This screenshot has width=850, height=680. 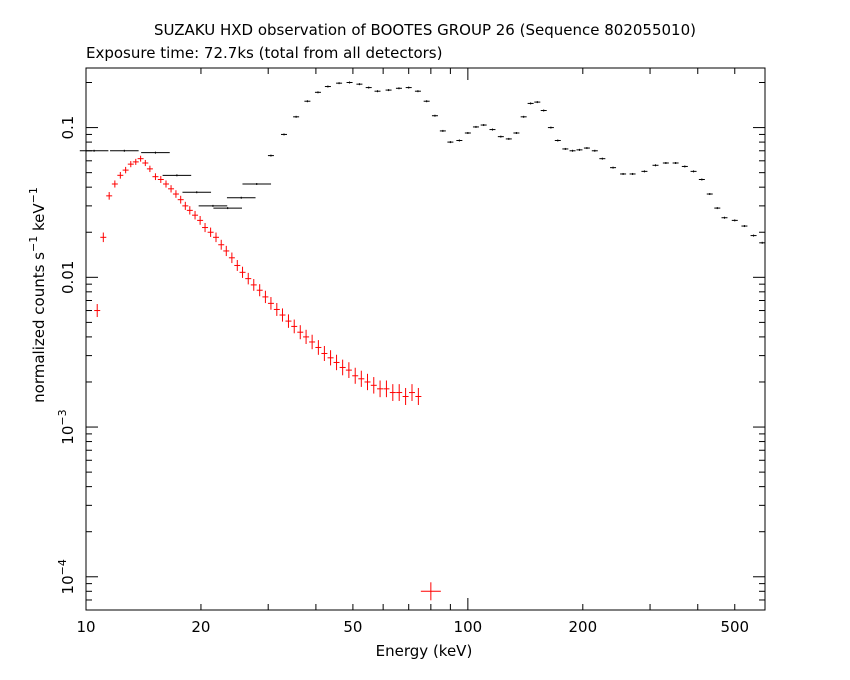 What do you see at coordinates (468, 627) in the screenshot?
I see `x-tick-label: 100` at bounding box center [468, 627].